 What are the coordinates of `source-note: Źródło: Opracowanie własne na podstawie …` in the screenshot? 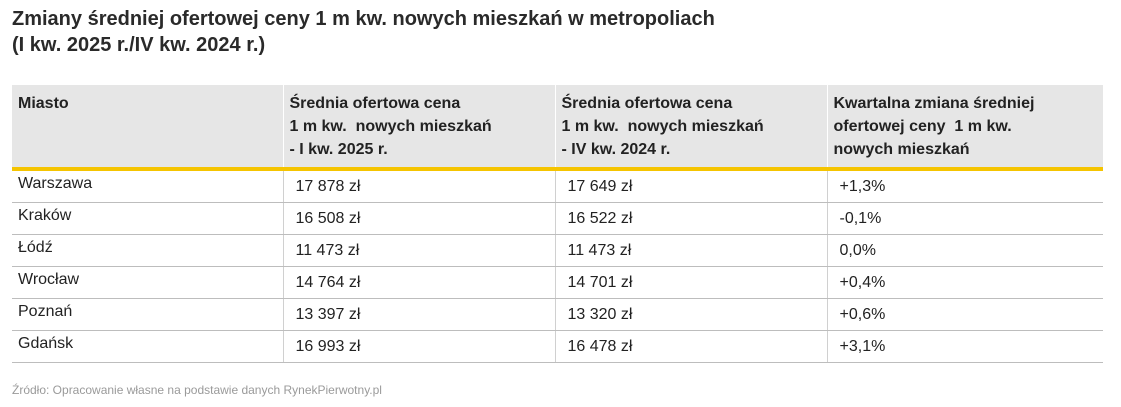 It's located at (197, 390).